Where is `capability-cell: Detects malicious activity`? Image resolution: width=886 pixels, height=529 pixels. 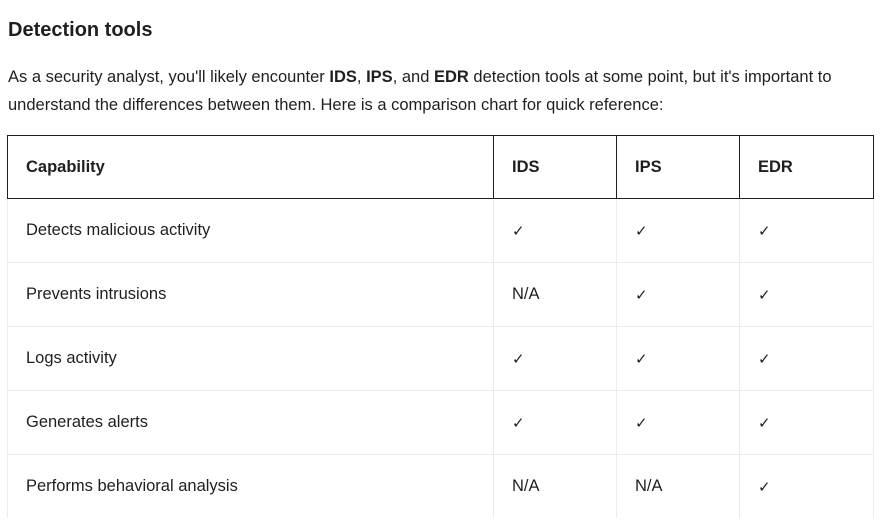 capability-cell: Detects malicious activity is located at coordinates (250, 230).